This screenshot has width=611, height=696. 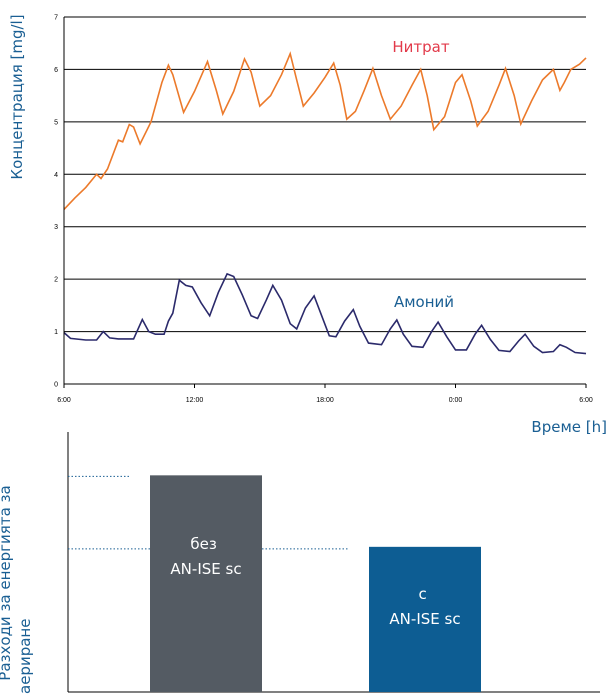 I want to click on x-tick-label: 12:00, so click(x=195, y=400).